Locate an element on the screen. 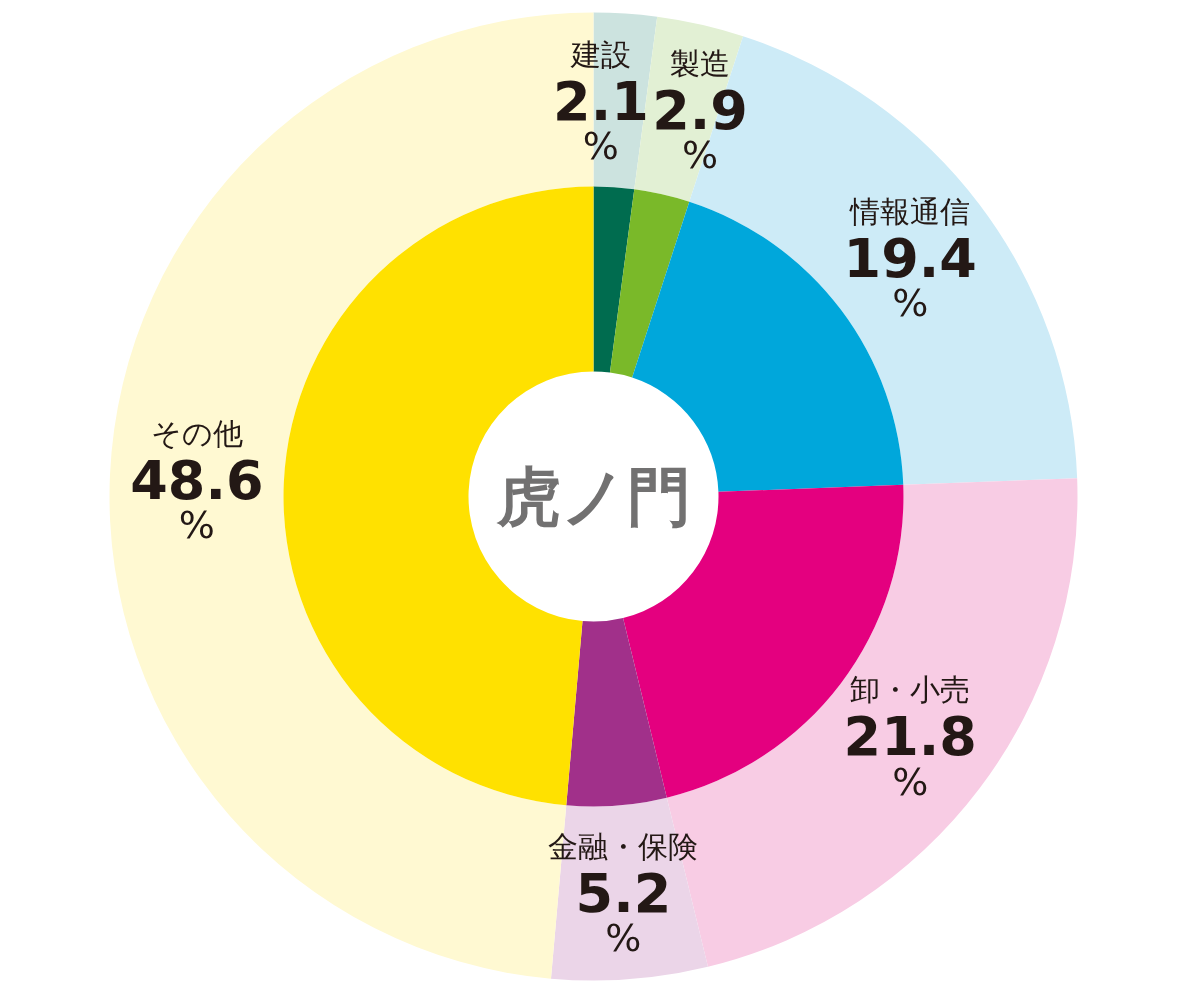 The width and height of the screenshot is (1200, 1000). slice-label: 金融・保険 is located at coordinates (623, 846).